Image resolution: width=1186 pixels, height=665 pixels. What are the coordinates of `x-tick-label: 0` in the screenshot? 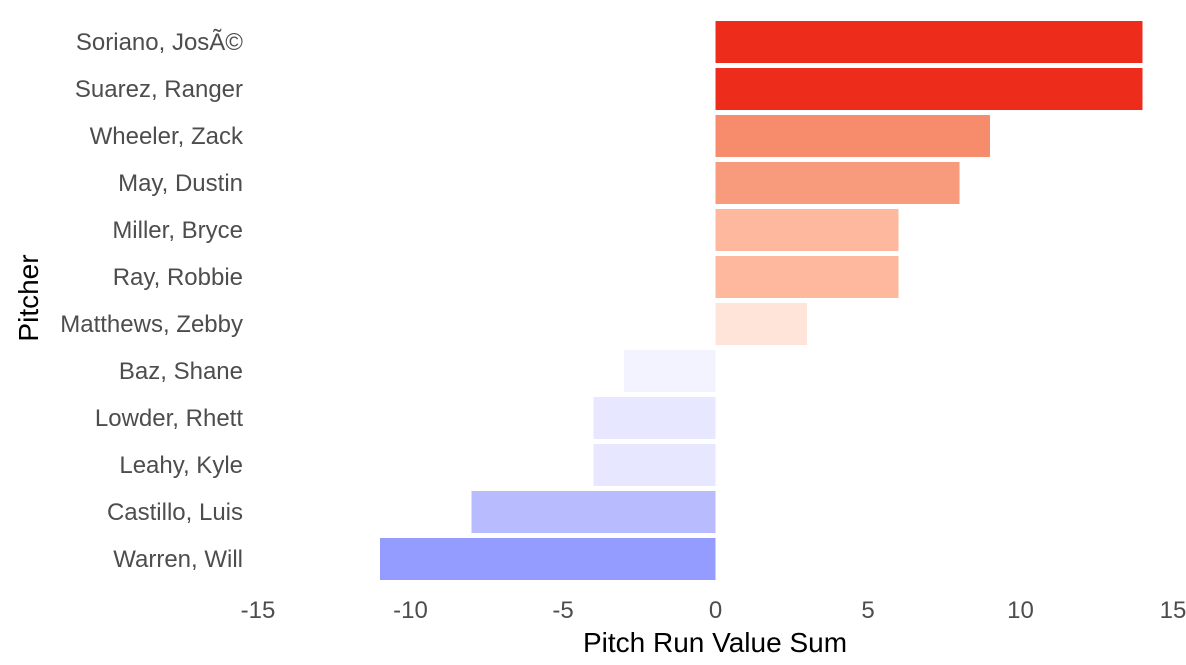 It's located at (715, 610).